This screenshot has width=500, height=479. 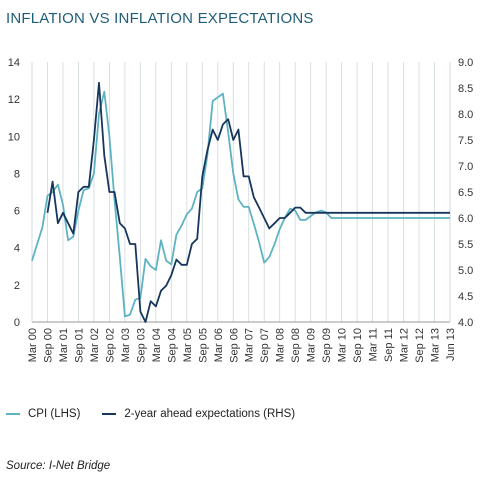 I want to click on left-tick-label-7: 14, so click(x=14, y=63).